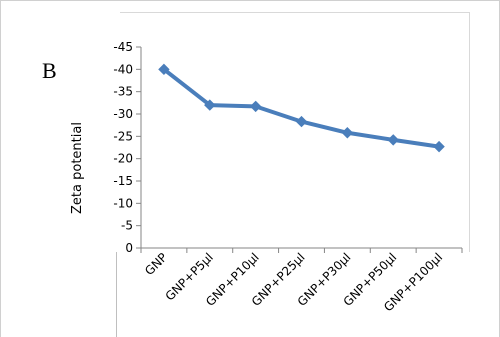 Image resolution: width=500 pixels, height=337 pixels. What do you see at coordinates (49, 70) in the screenshot?
I see `panel-label: B` at bounding box center [49, 70].